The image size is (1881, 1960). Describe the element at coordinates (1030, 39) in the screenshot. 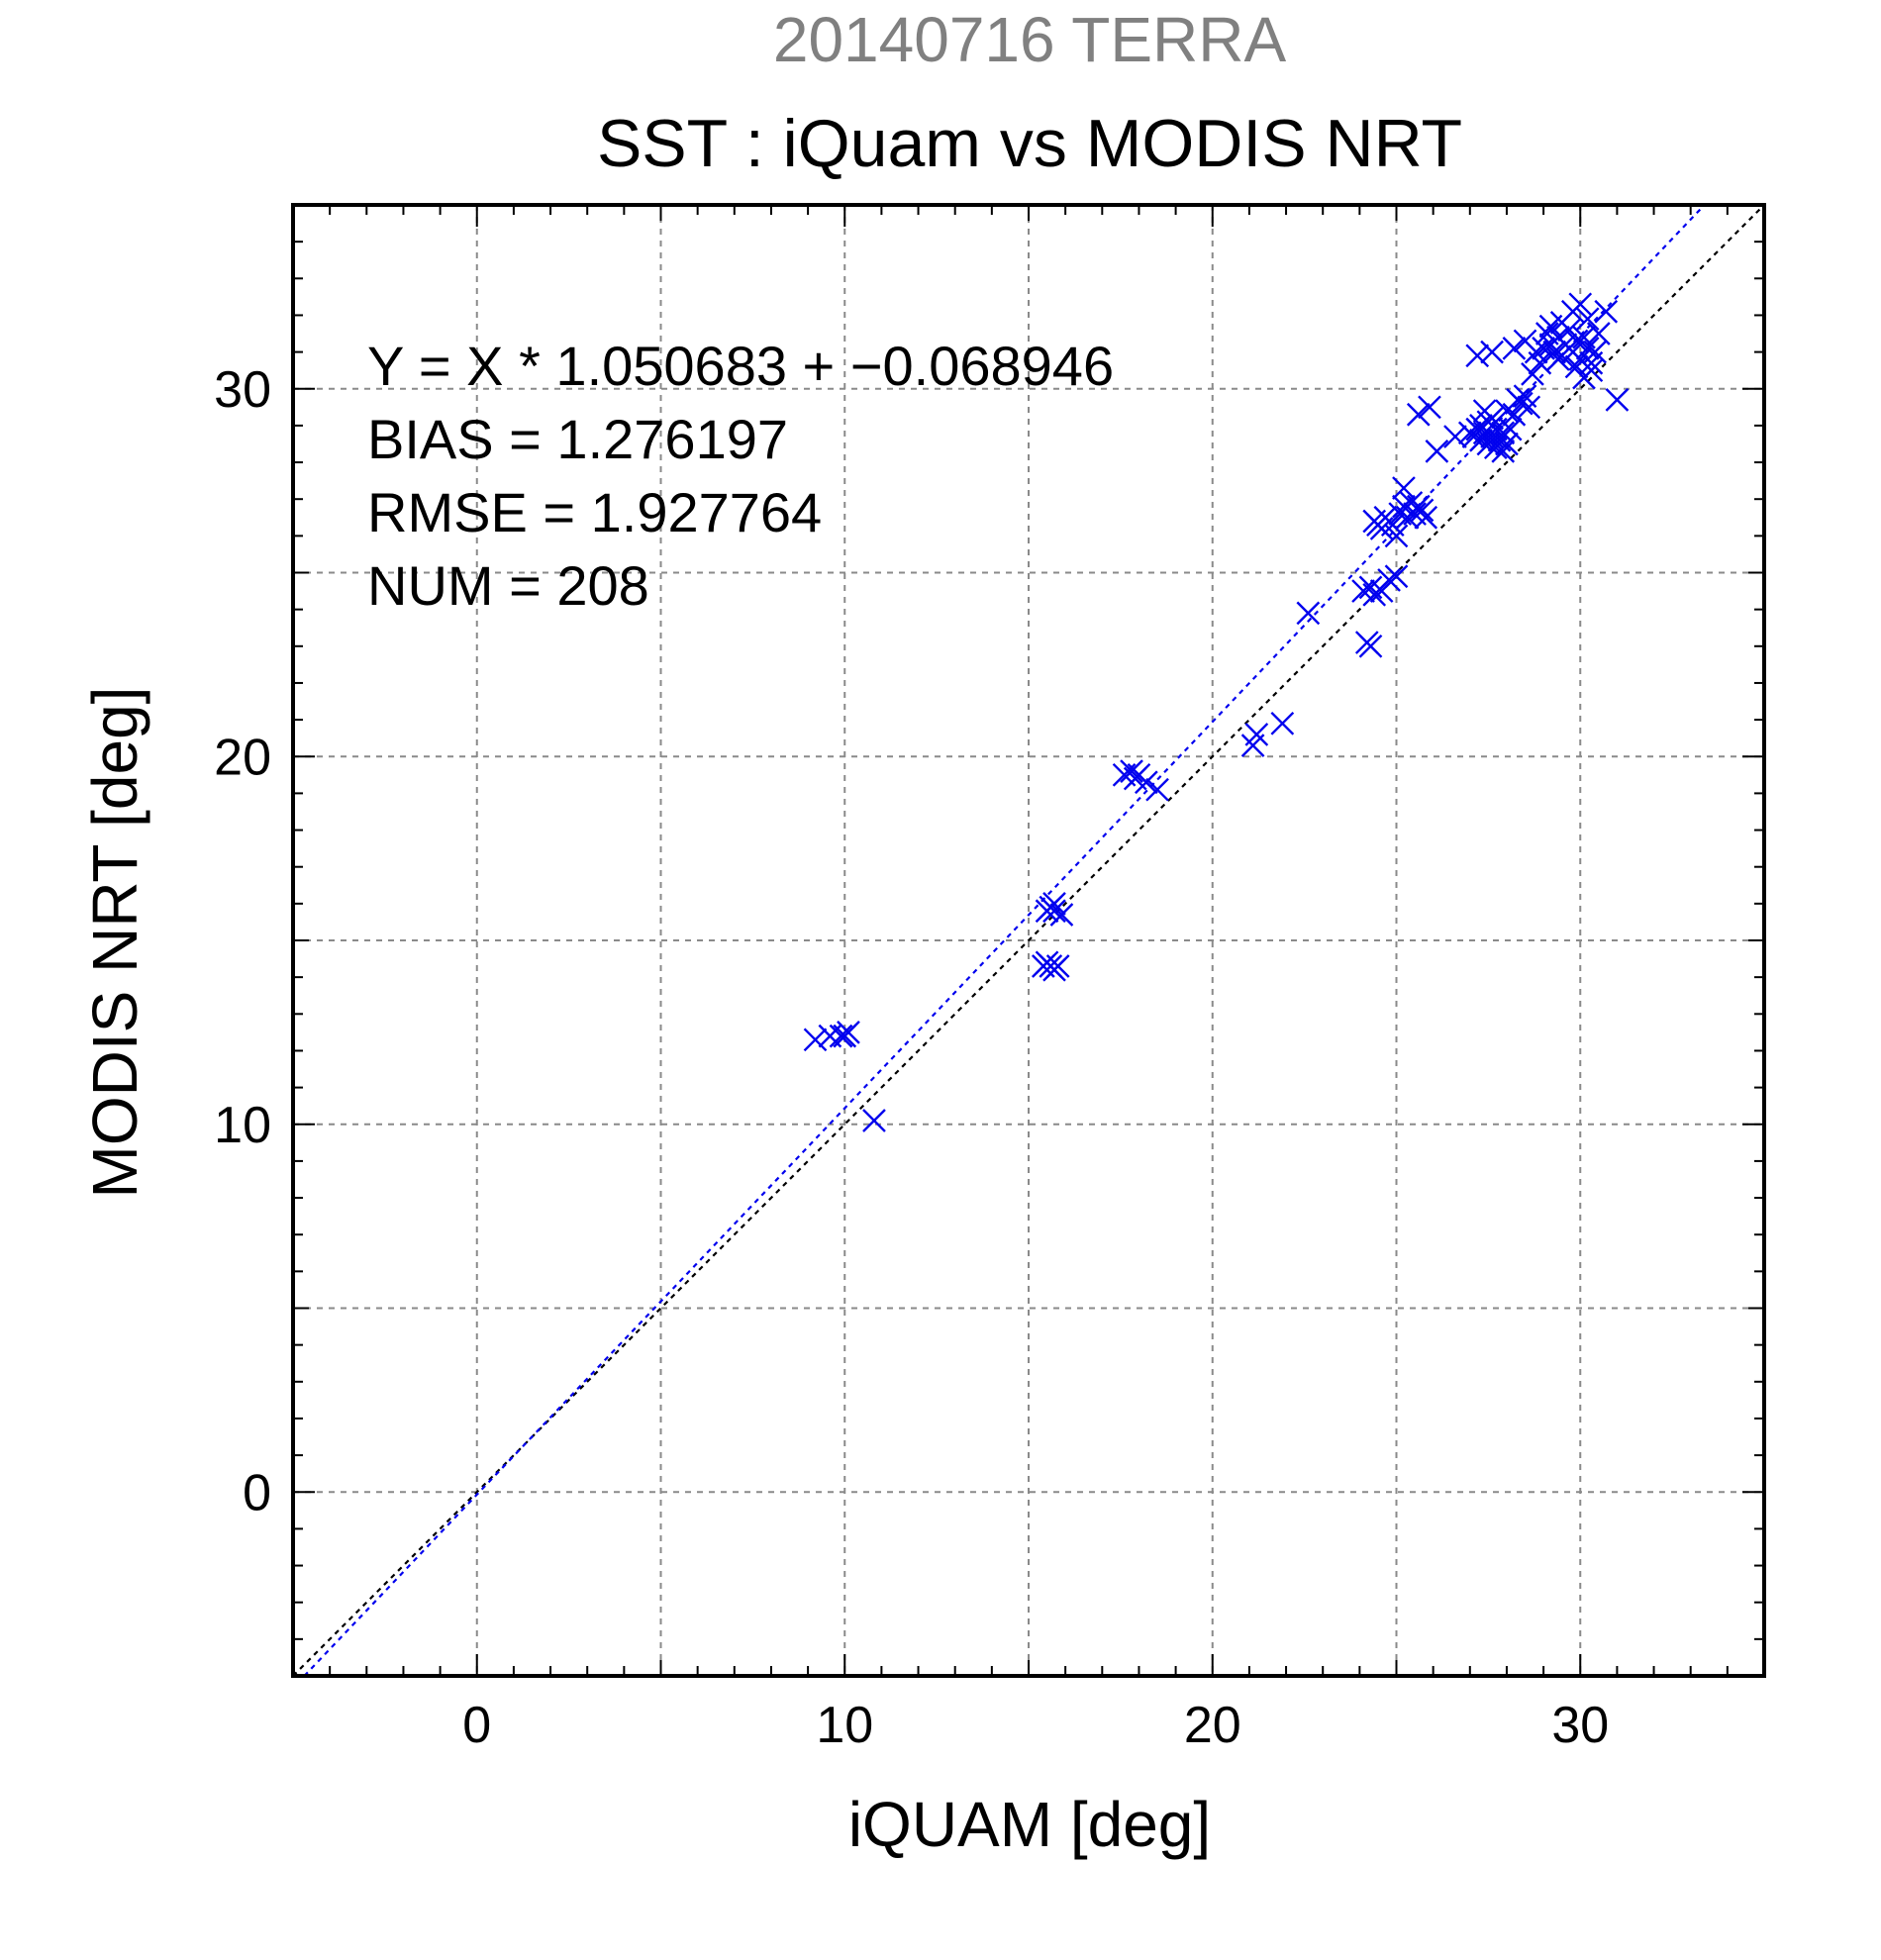

I see `chart-title: 20140716 TERRA` at that location.